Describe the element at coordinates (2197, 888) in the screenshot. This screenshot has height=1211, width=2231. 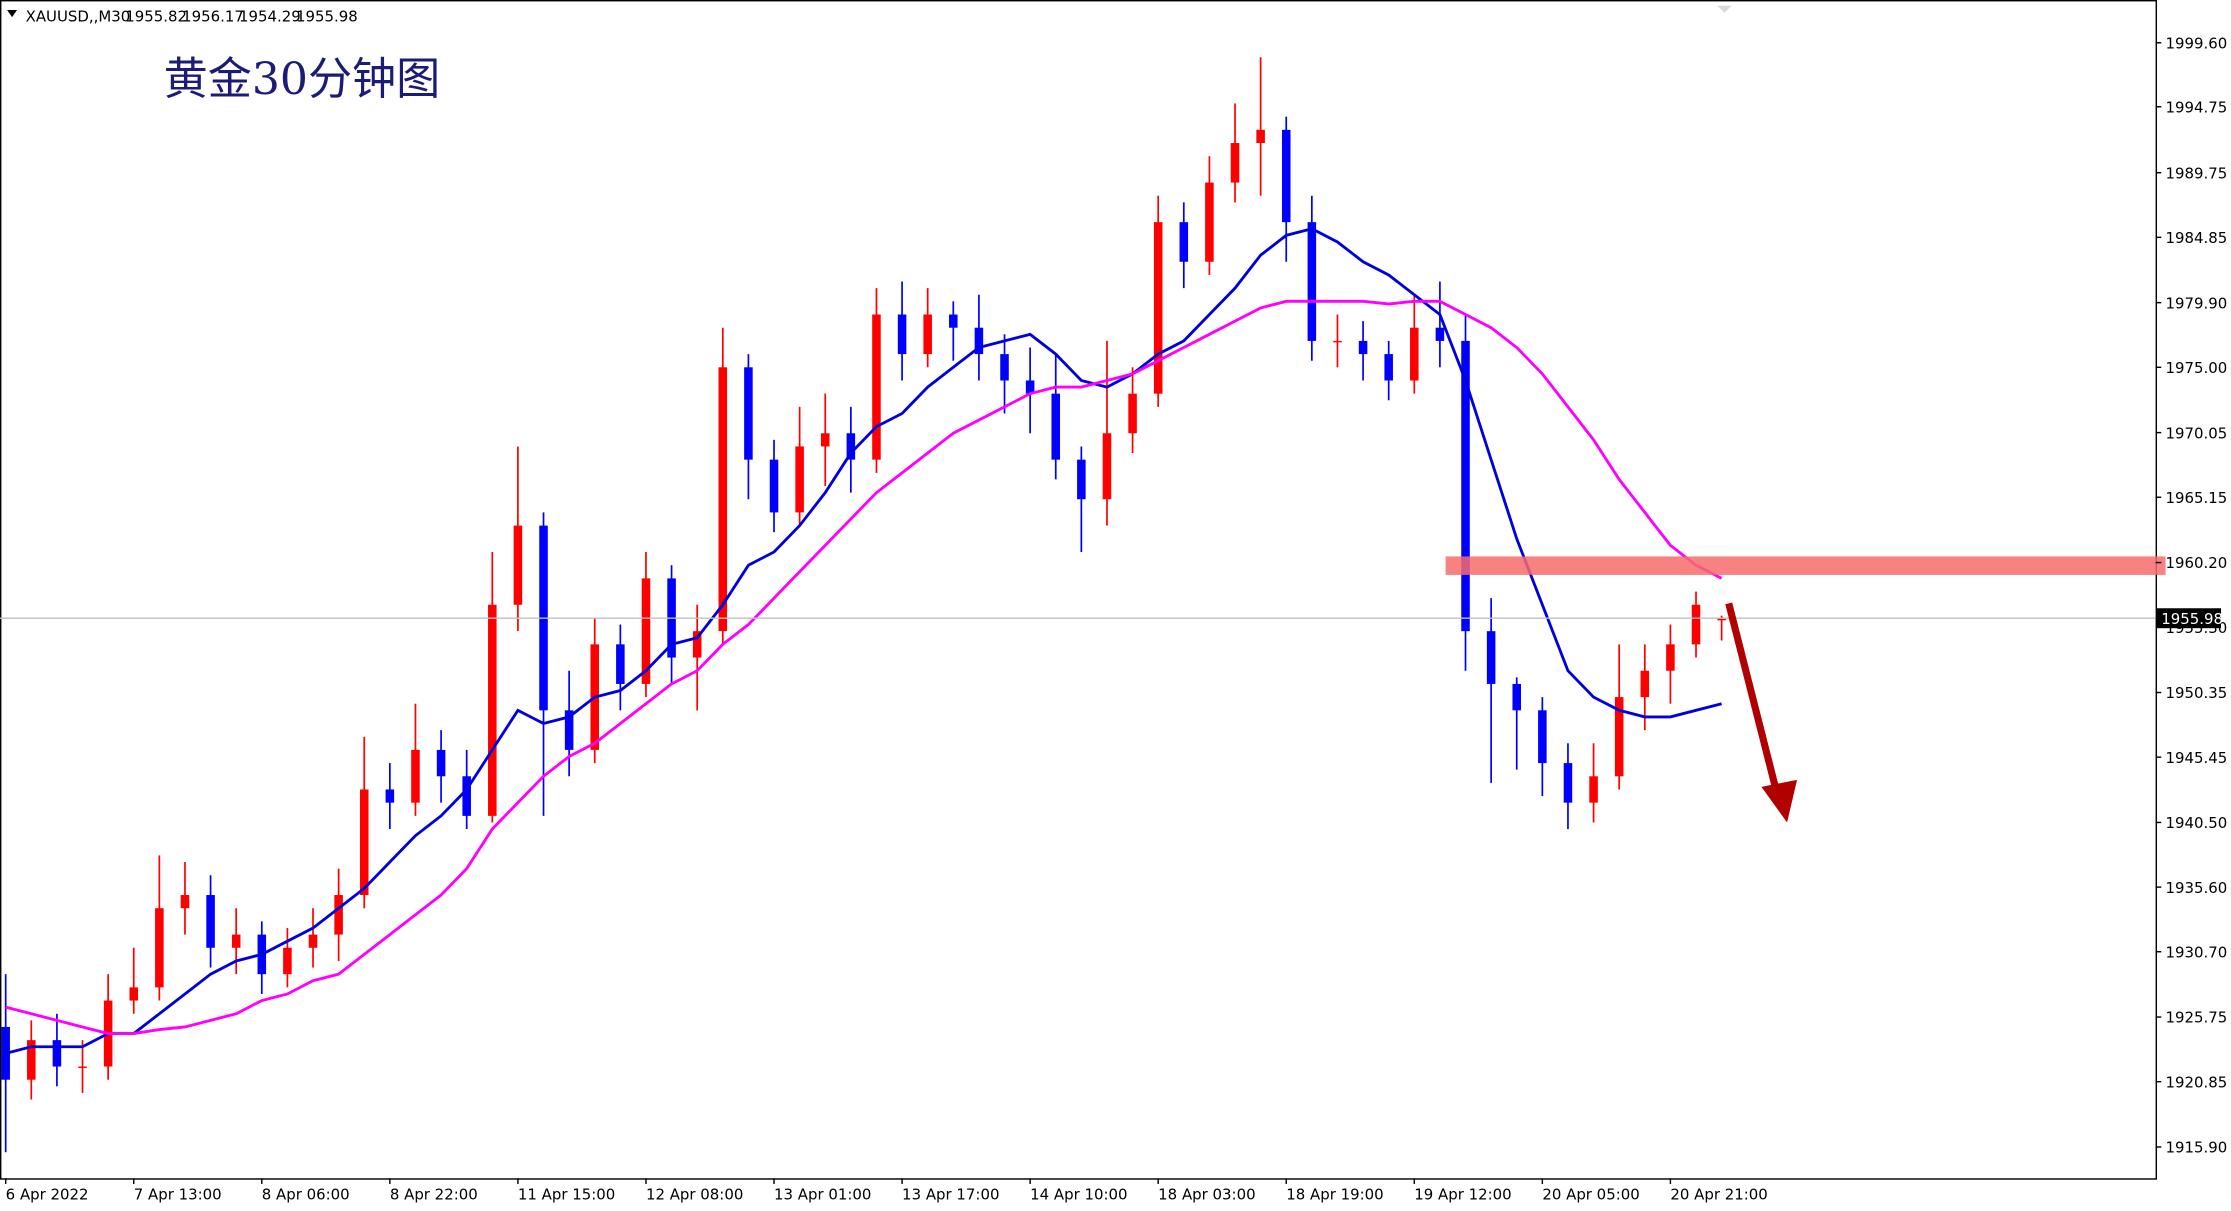
I see `y-tick-label: 1935.60` at that location.